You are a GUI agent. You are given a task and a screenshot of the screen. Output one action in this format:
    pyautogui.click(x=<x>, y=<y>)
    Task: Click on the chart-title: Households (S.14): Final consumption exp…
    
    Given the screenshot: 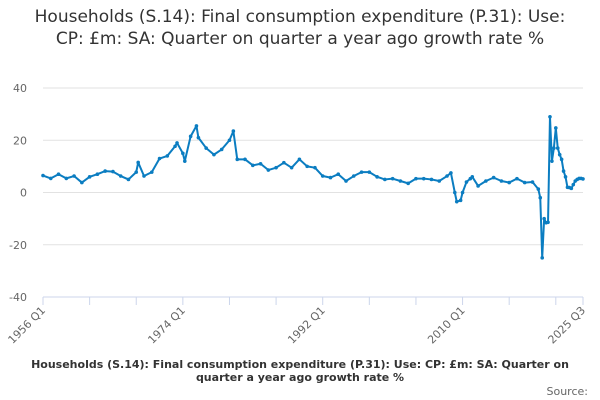 What is the action you would take?
    pyautogui.click(x=300, y=28)
    